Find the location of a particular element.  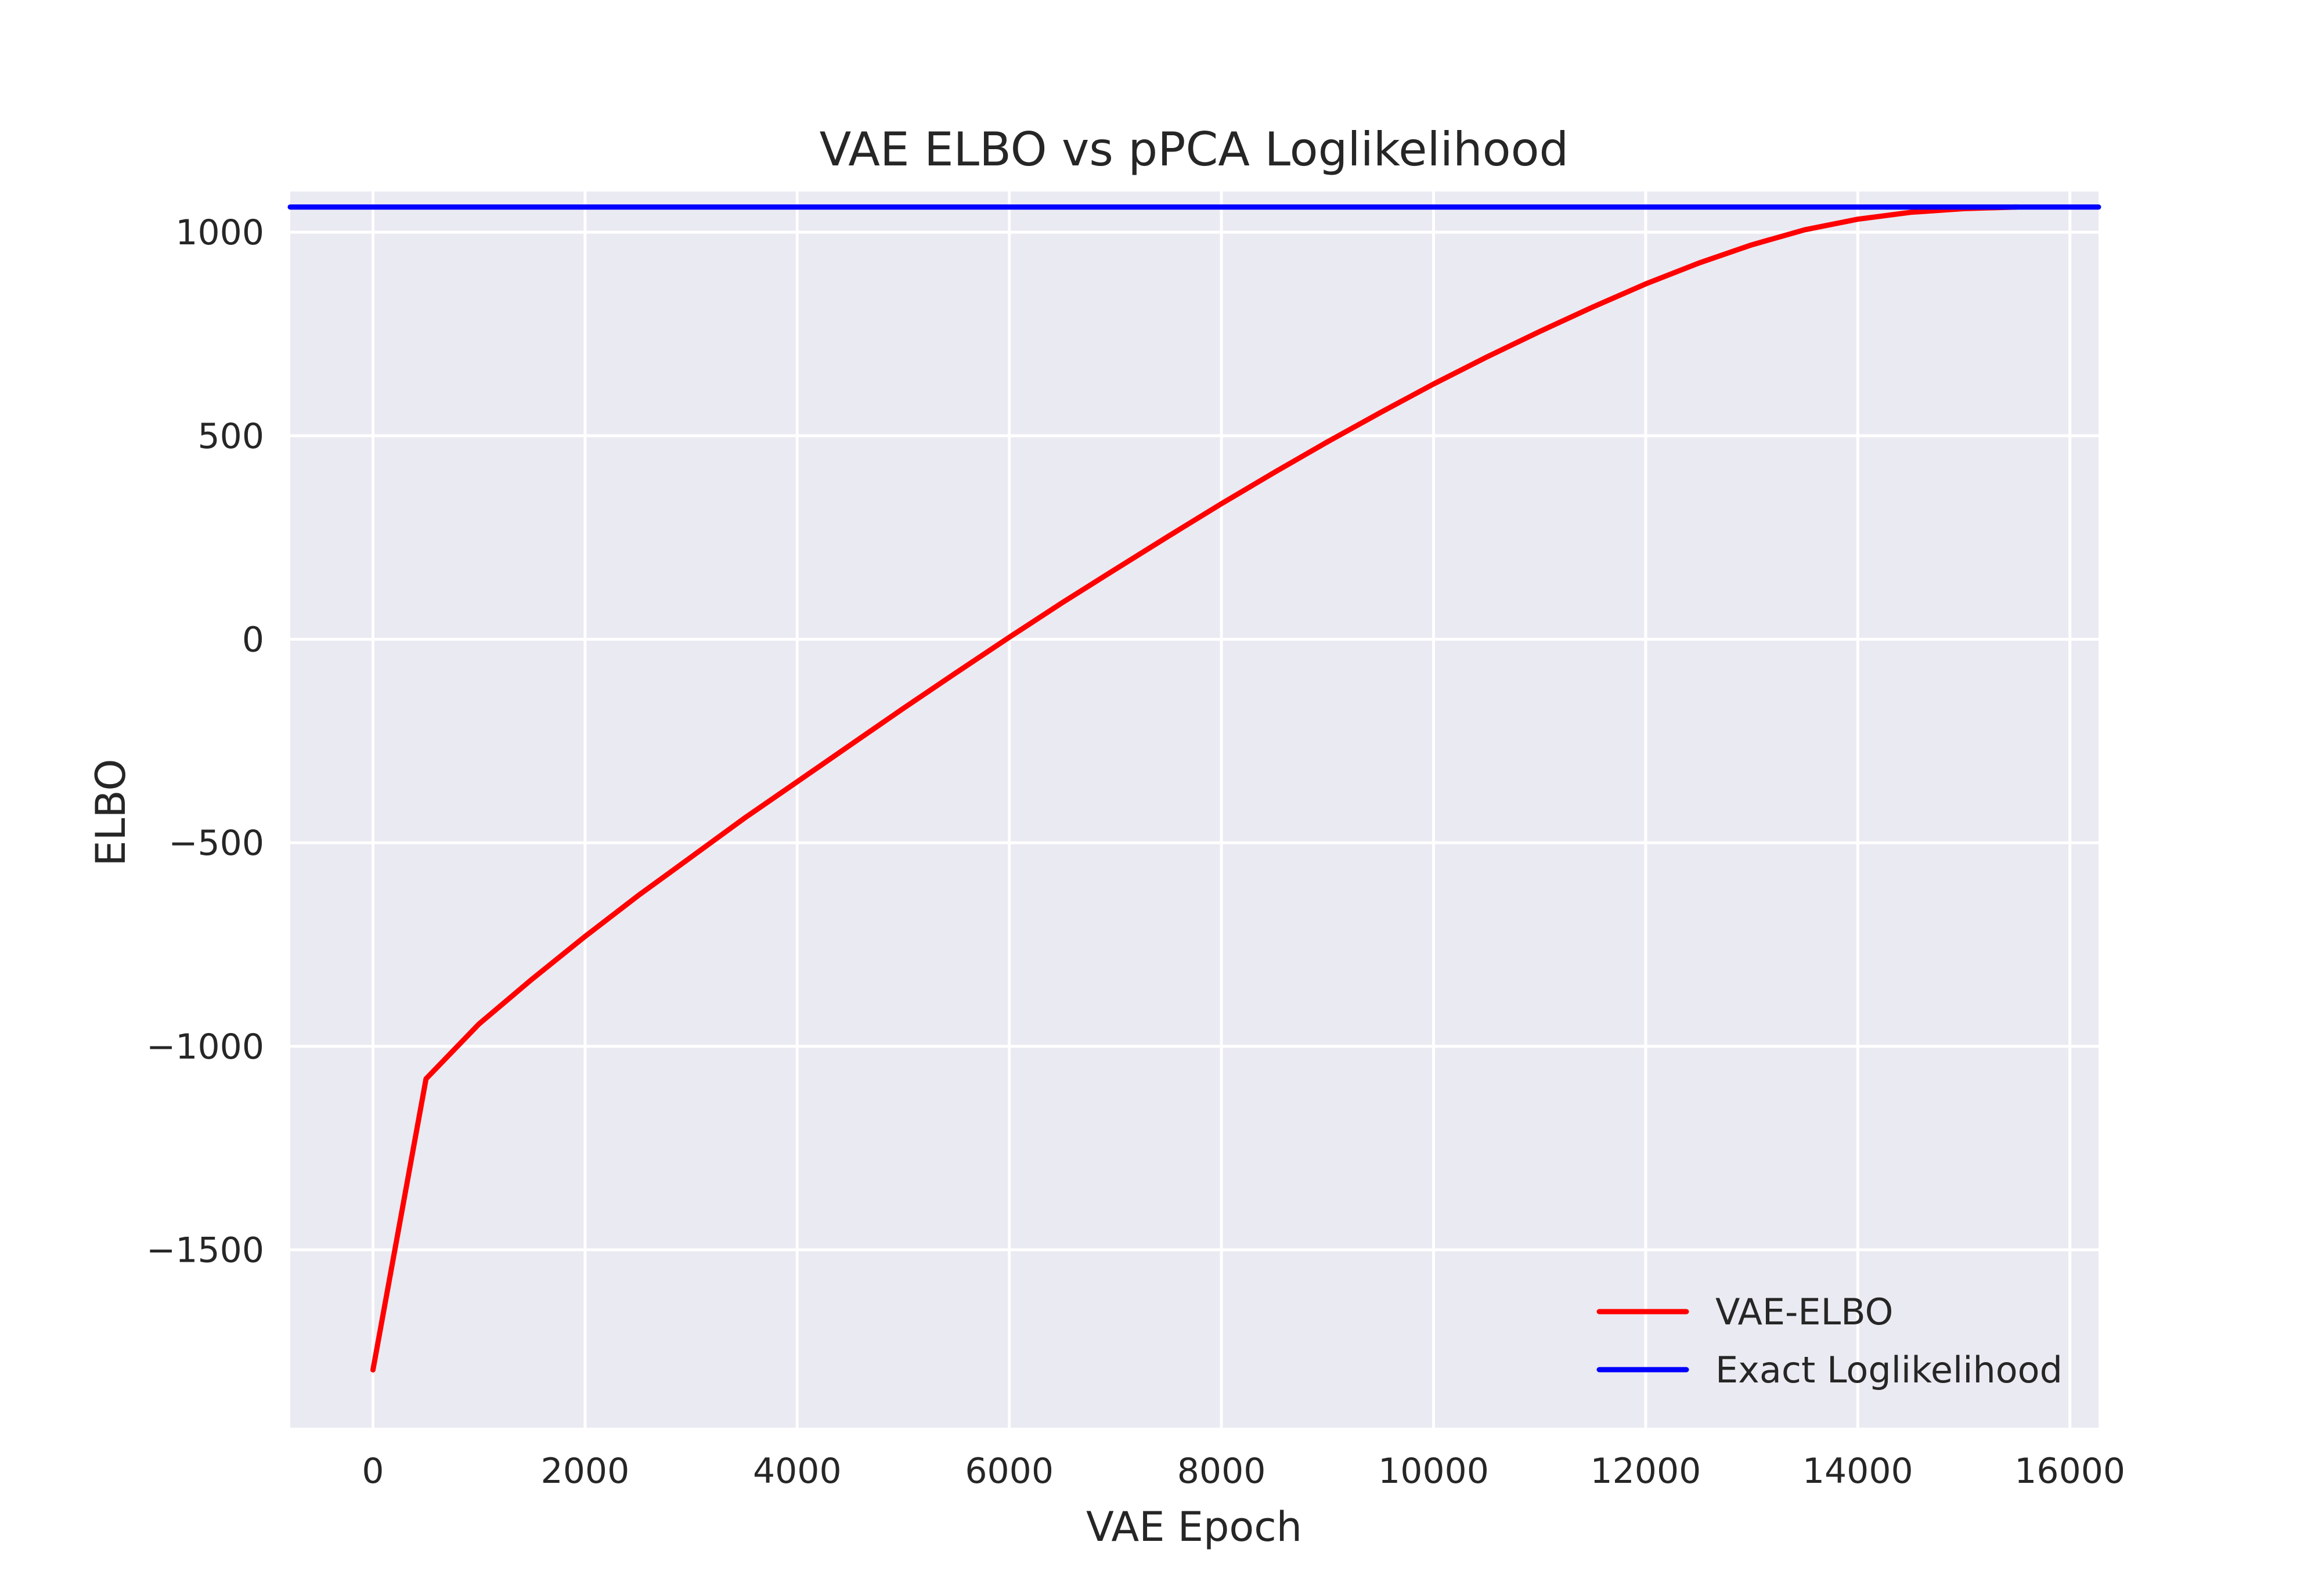

x-tick-label: 2000 is located at coordinates (585, 1471).